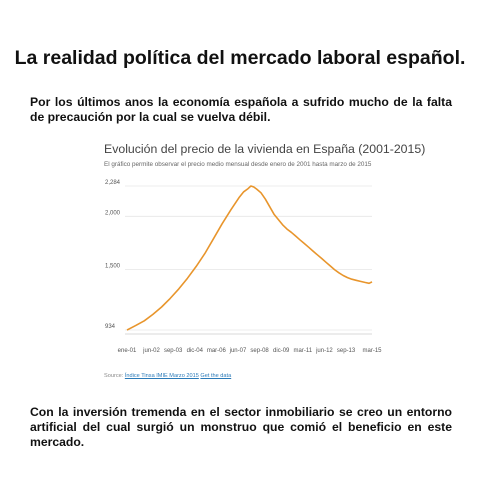 This screenshot has height=480, width=480. Describe the element at coordinates (161, 376) in the screenshot. I see `source-link-tinsa: Índice Tinsa IMIE Marzo 2015` at that location.